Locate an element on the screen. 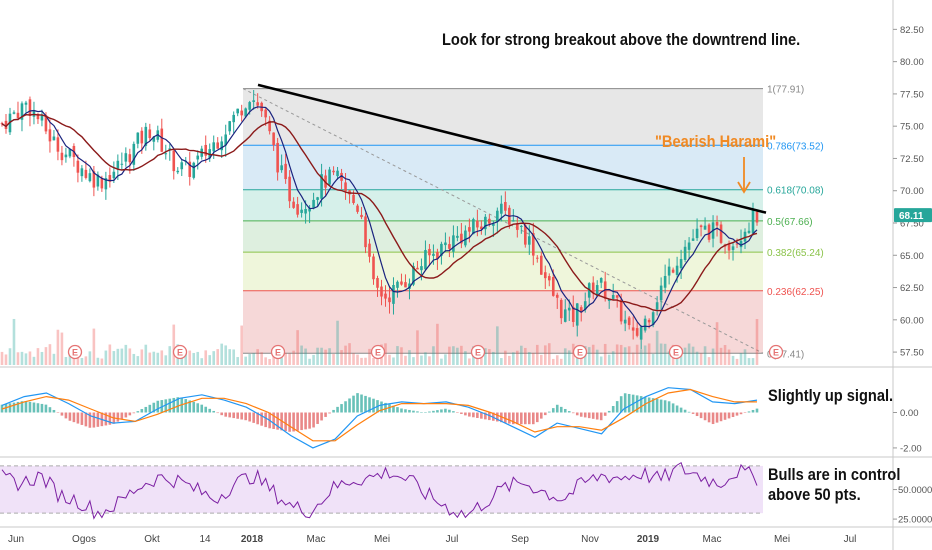 The width and height of the screenshot is (932, 550). rsi-panel is located at coordinates (381, 490).